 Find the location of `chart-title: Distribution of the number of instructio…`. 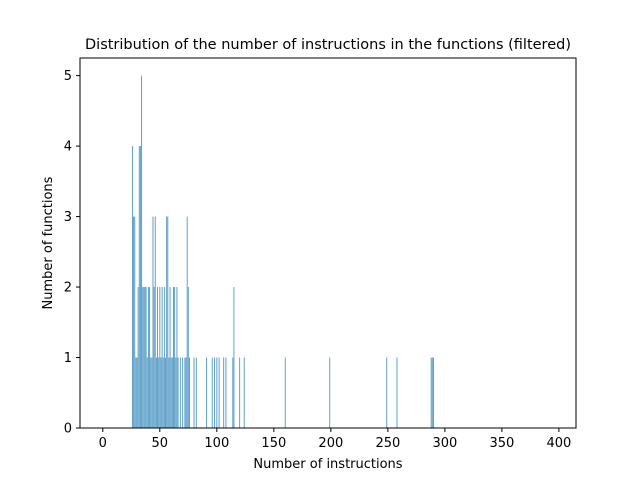

chart-title: Distribution of the number of instructio… is located at coordinates (328, 45).